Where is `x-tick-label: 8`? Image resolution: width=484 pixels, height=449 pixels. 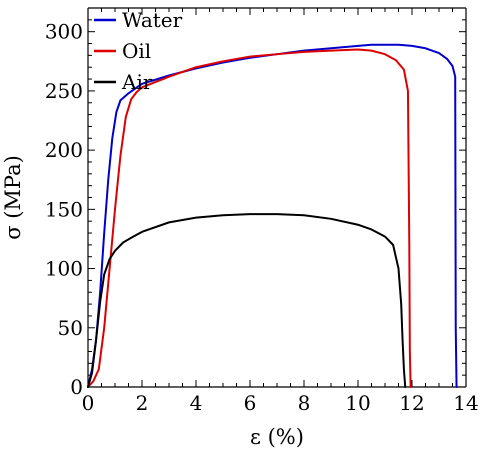 x-tick-label: 8 is located at coordinates (304, 403).